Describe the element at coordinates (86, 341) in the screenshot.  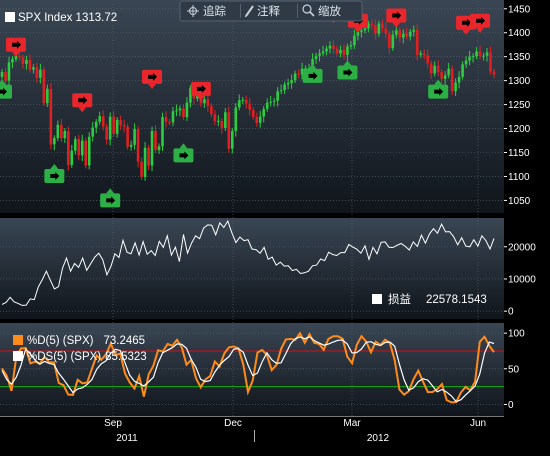
I see `stoch-d-label: %D(5) (SPX) 73.2465` at that location.